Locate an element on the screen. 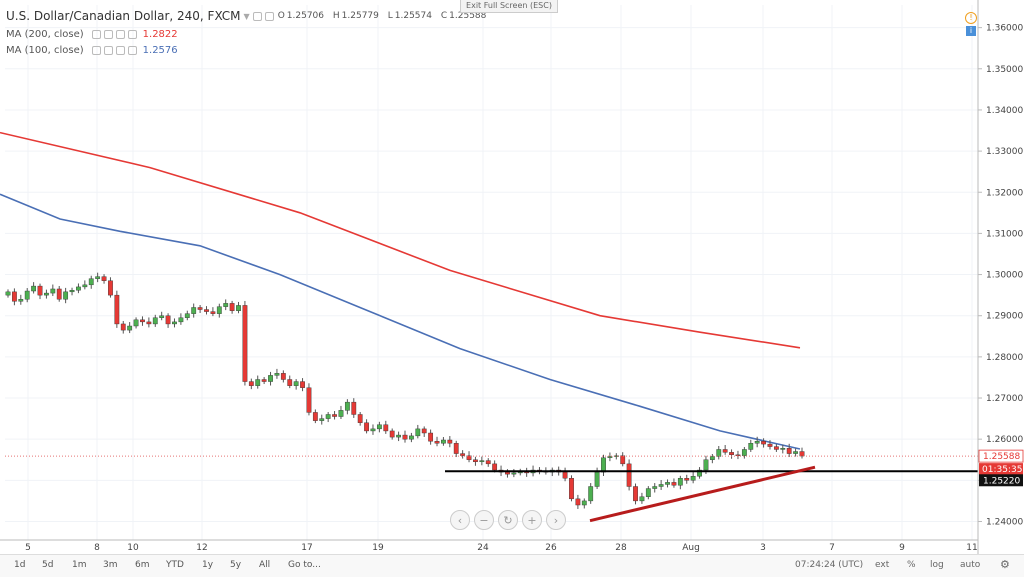 This screenshot has height=577, width=1024. exit-fullscreen-button: Exit Full Screen (ESC) is located at coordinates (509, 6).